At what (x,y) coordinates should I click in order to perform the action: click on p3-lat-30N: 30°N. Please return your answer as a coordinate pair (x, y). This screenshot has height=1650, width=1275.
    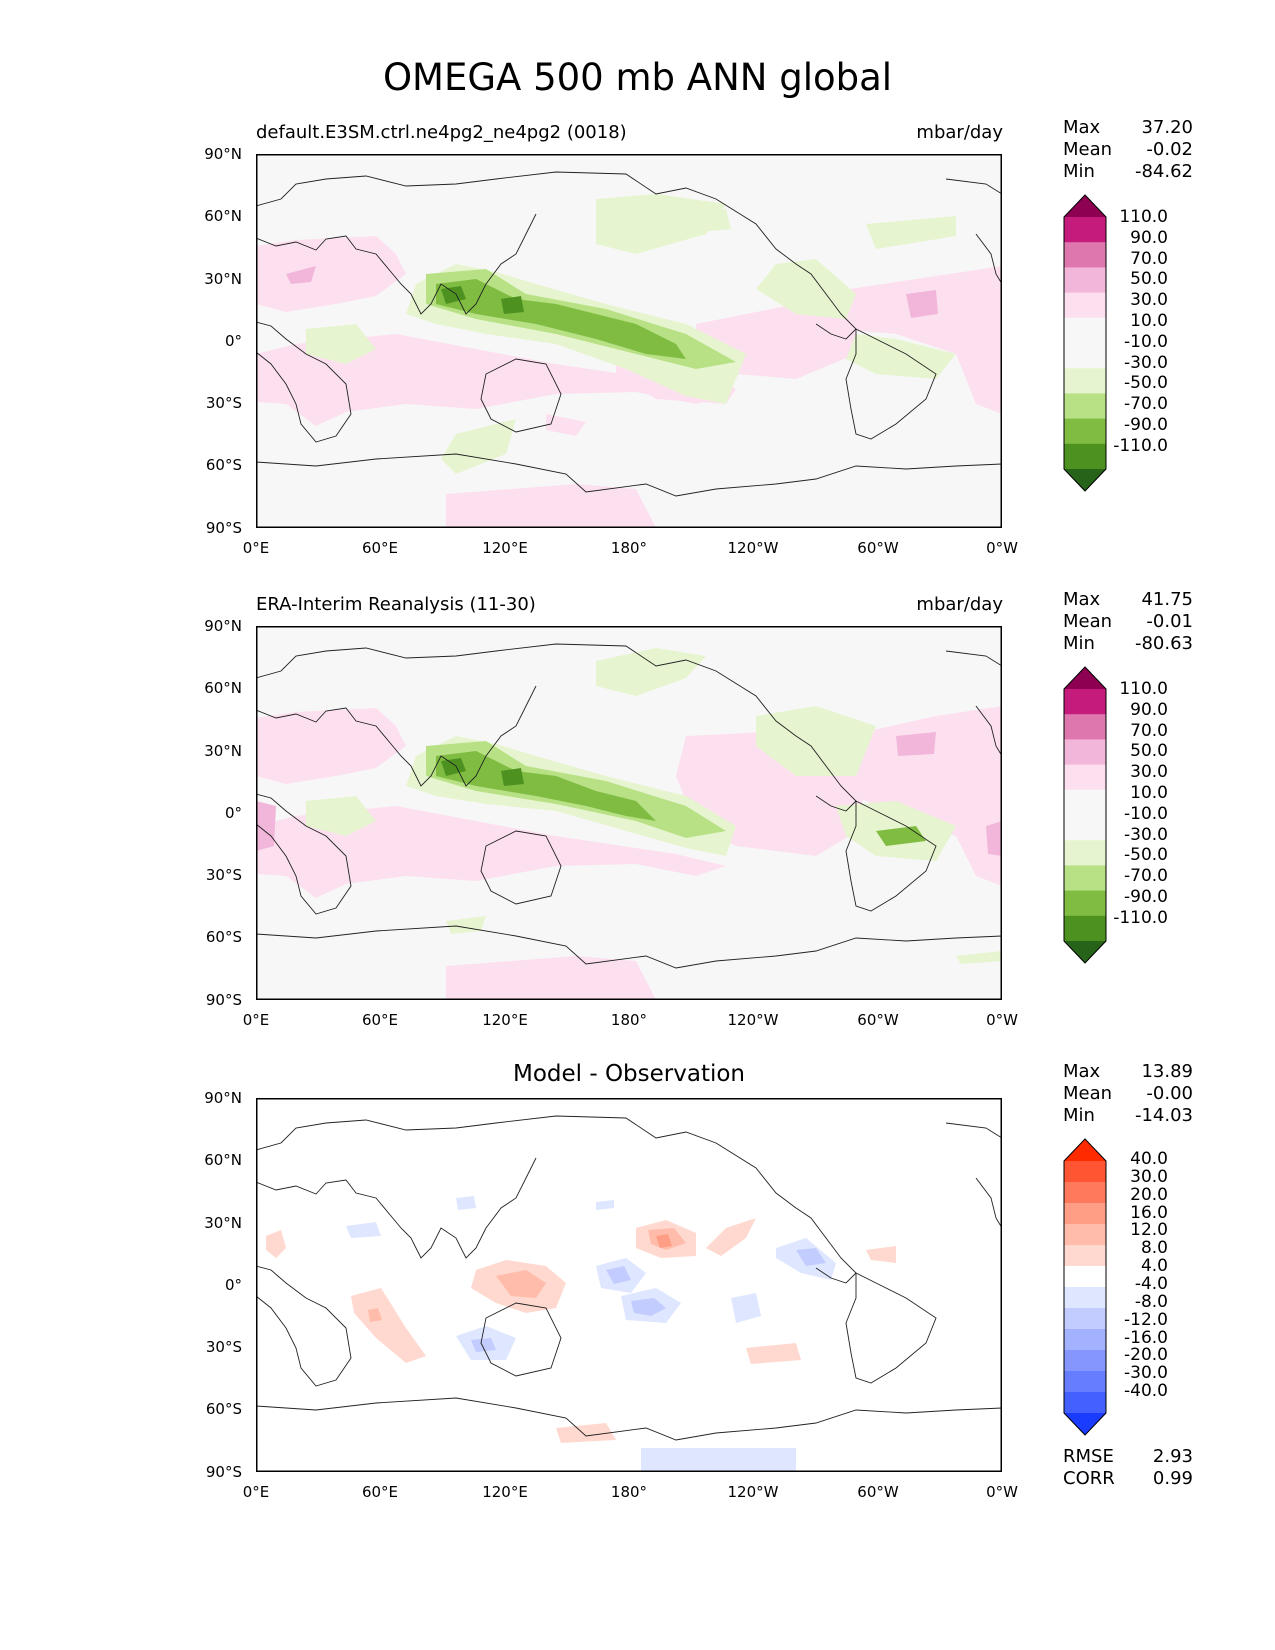
    Looking at the image, I should click on (223, 1223).